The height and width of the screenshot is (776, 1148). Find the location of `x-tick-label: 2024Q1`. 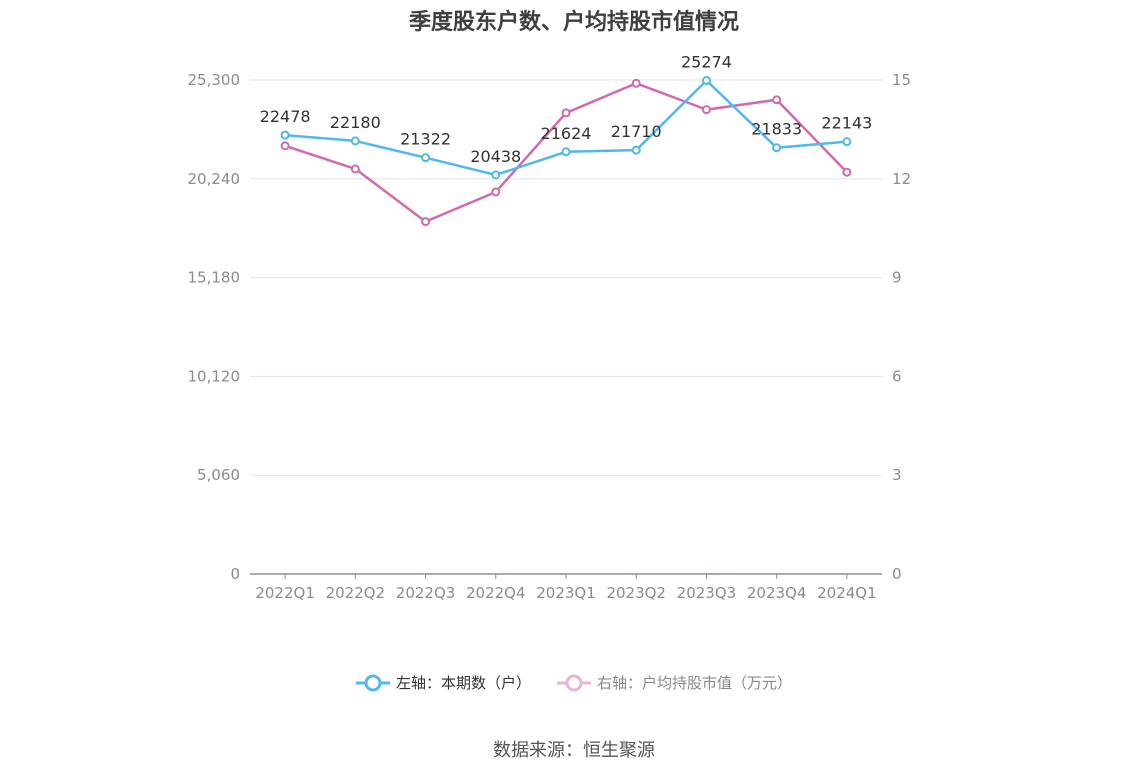

x-tick-label: 2024Q1 is located at coordinates (847, 593).